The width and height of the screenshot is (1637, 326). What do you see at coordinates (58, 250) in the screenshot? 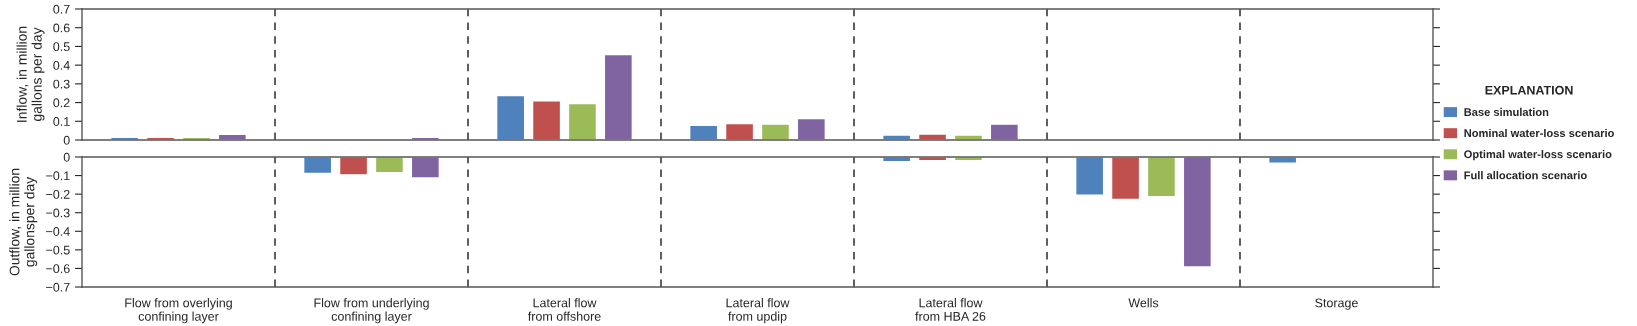
I see `y-tick-label: −0.5` at bounding box center [58, 250].